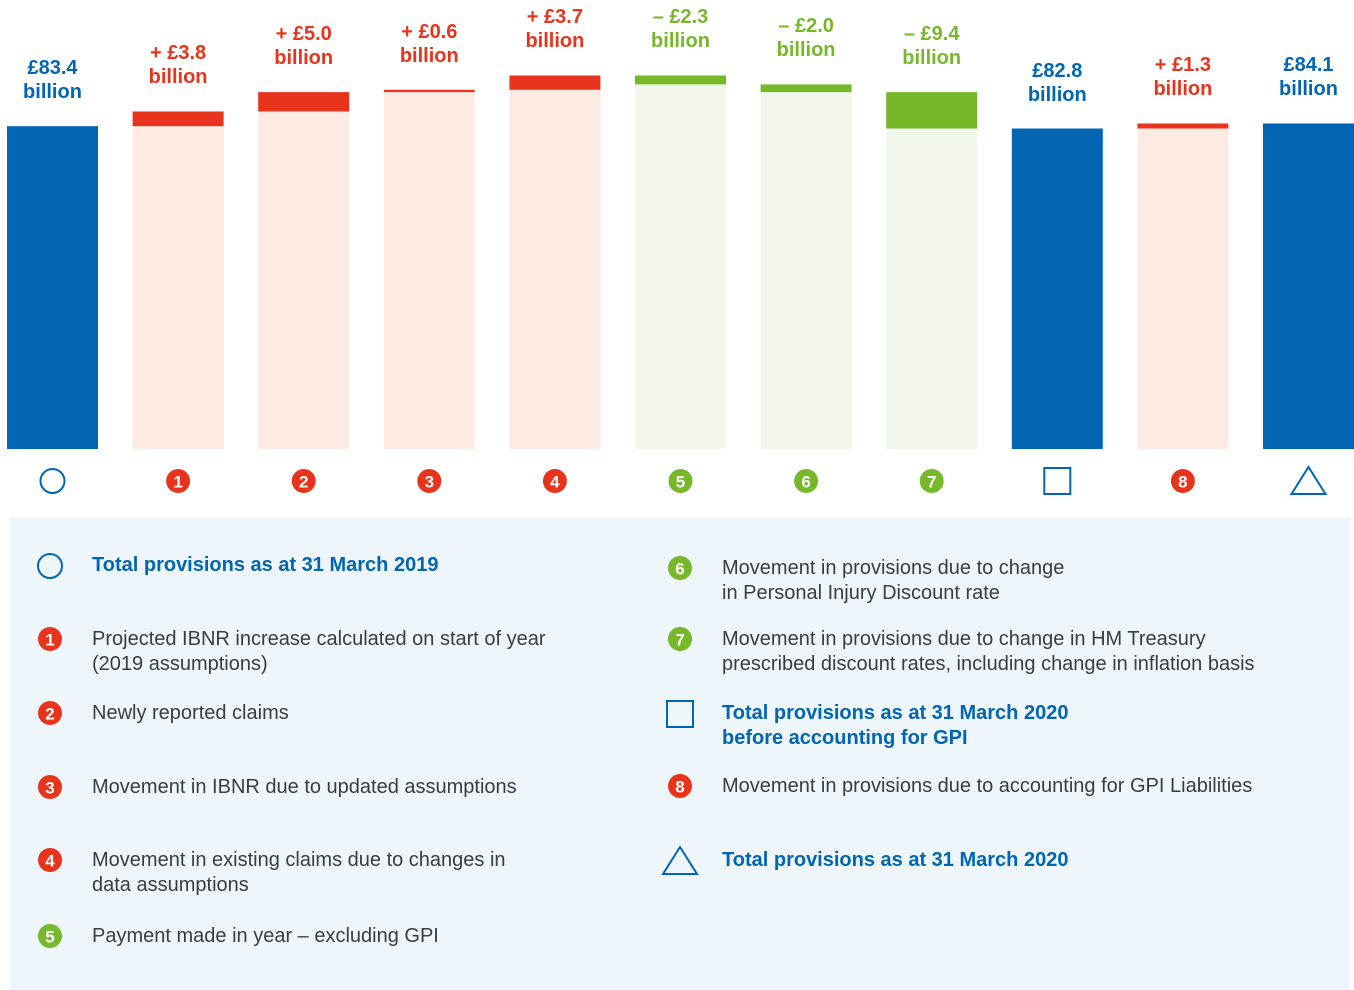 The image size is (1354, 990). What do you see at coordinates (178, 65) in the screenshot?
I see `value-label: + £3.8 billion` at bounding box center [178, 65].